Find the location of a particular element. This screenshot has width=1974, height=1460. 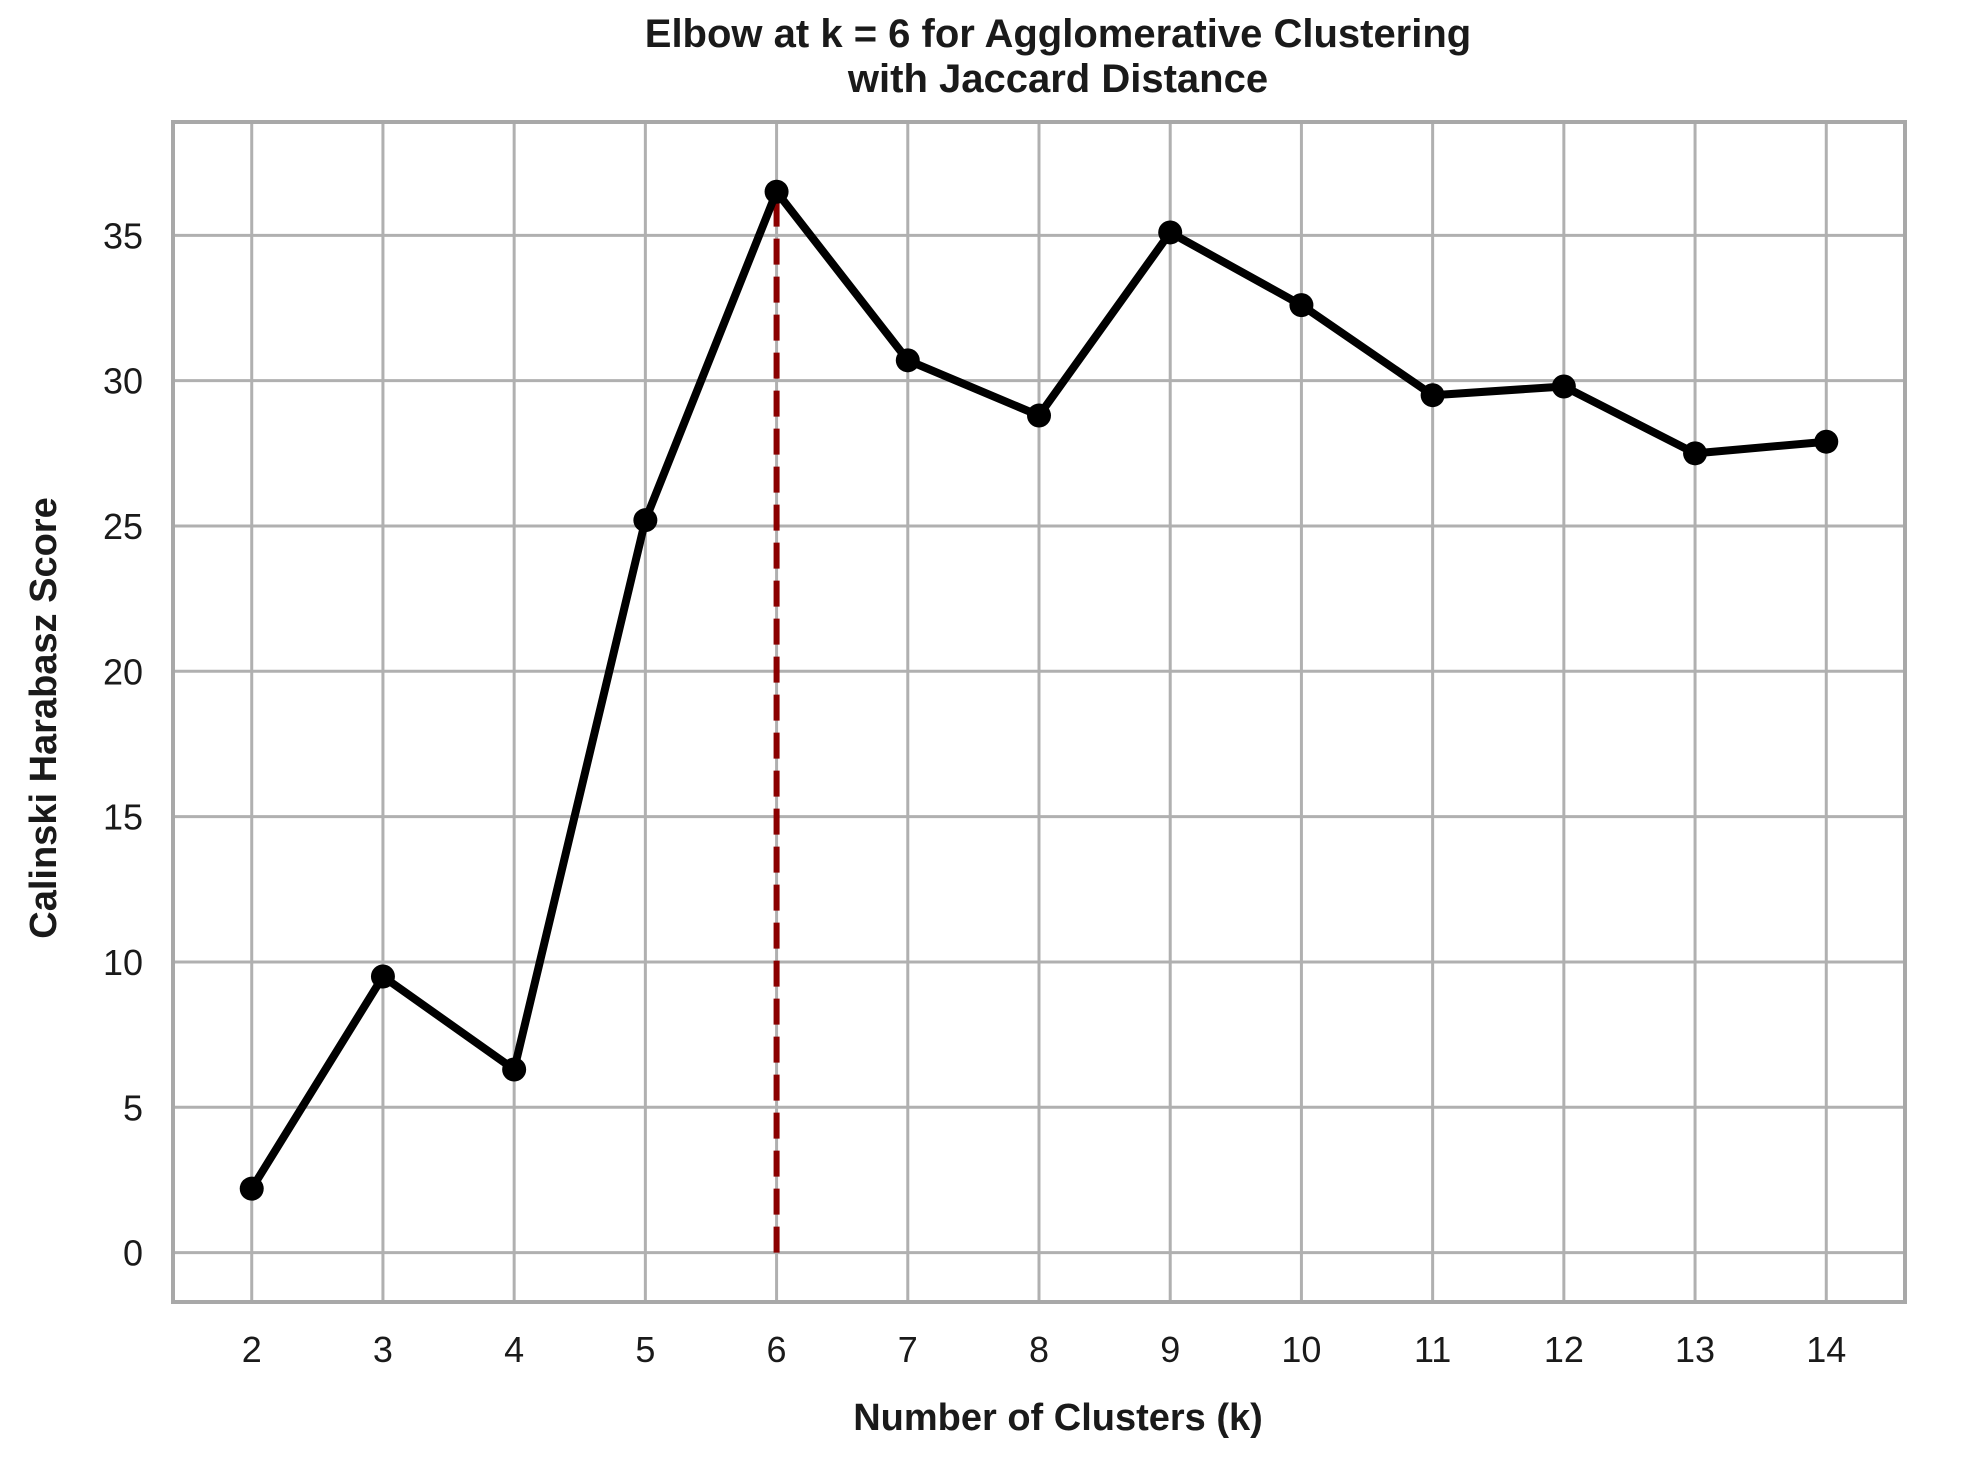

x-tick-label: 9 is located at coordinates (1170, 1349).